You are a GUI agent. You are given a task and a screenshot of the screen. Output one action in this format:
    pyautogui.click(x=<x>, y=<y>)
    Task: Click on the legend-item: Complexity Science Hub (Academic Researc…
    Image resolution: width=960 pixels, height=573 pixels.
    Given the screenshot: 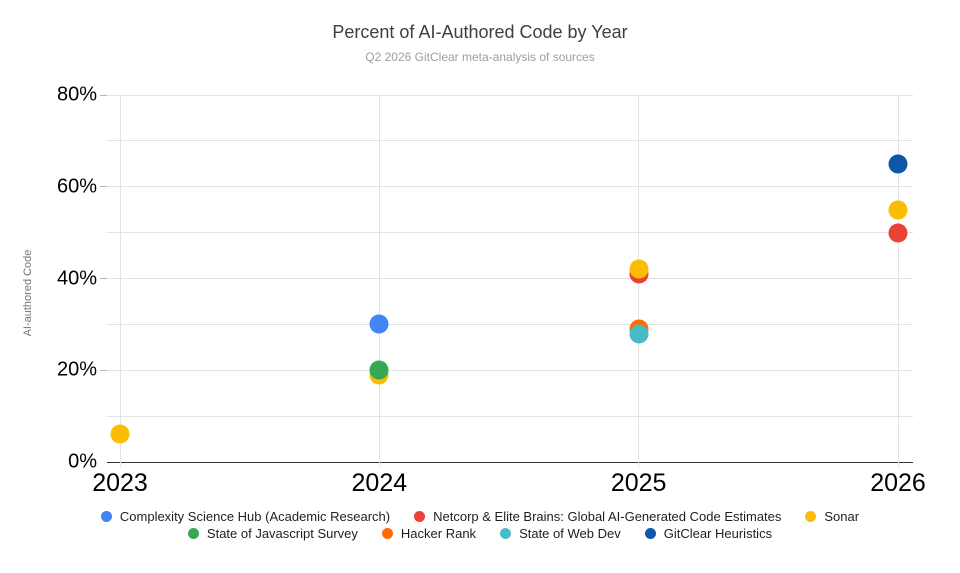 What is the action you would take?
    pyautogui.click(x=245, y=516)
    